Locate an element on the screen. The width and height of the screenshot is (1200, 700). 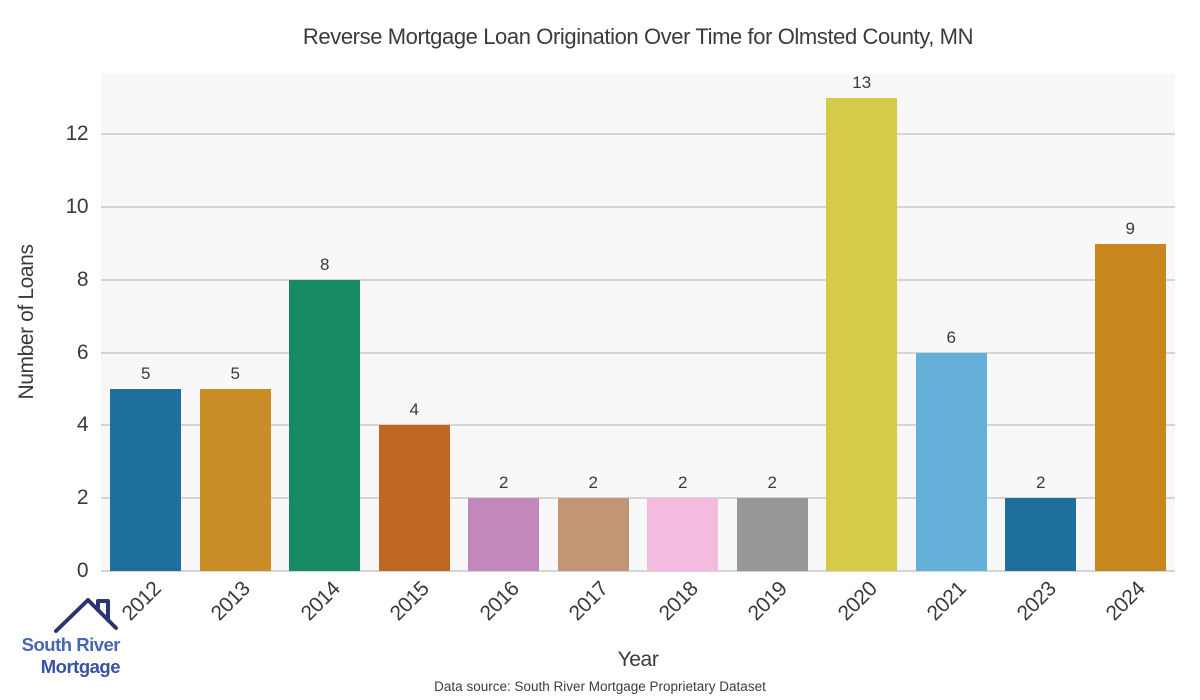
logo-line1: South River is located at coordinates (71, 644).